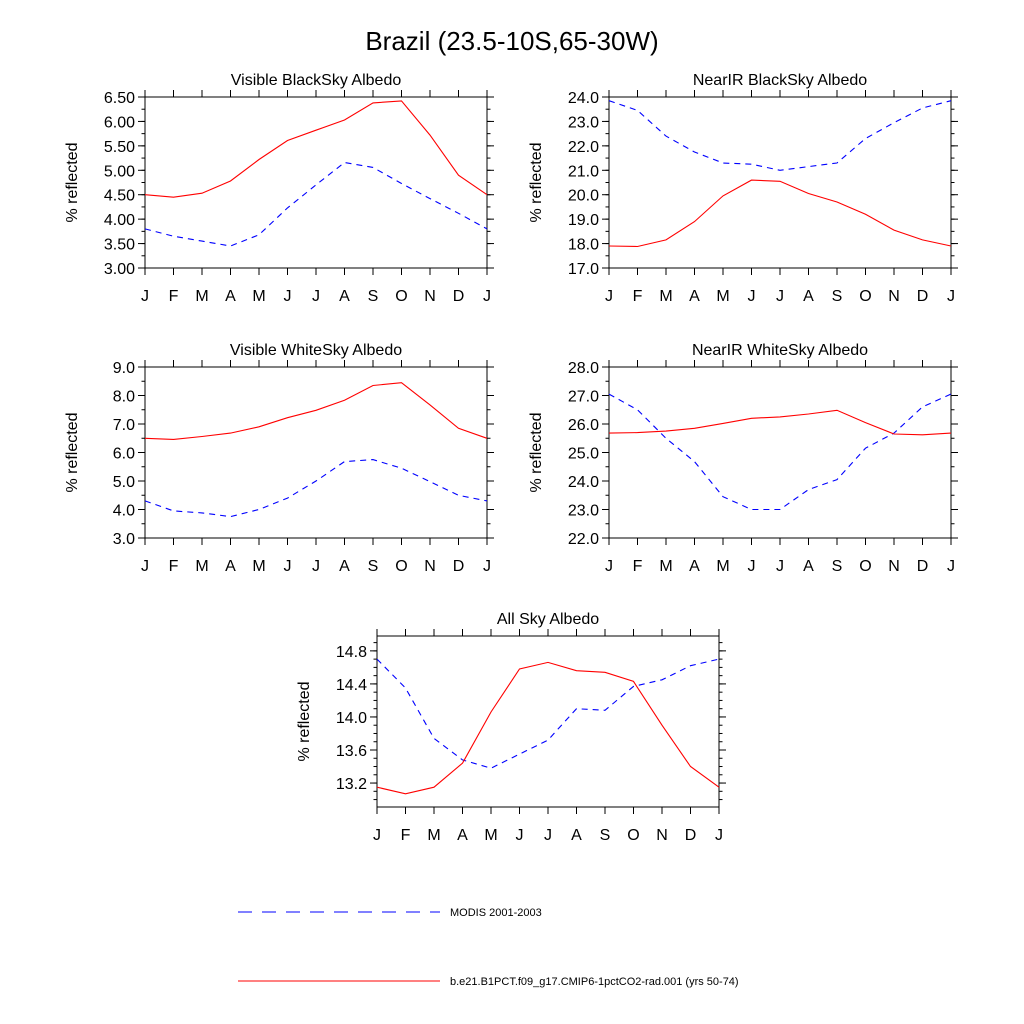  What do you see at coordinates (583, 196) in the screenshot?
I see `y-tick-label: 20.0` at bounding box center [583, 196].